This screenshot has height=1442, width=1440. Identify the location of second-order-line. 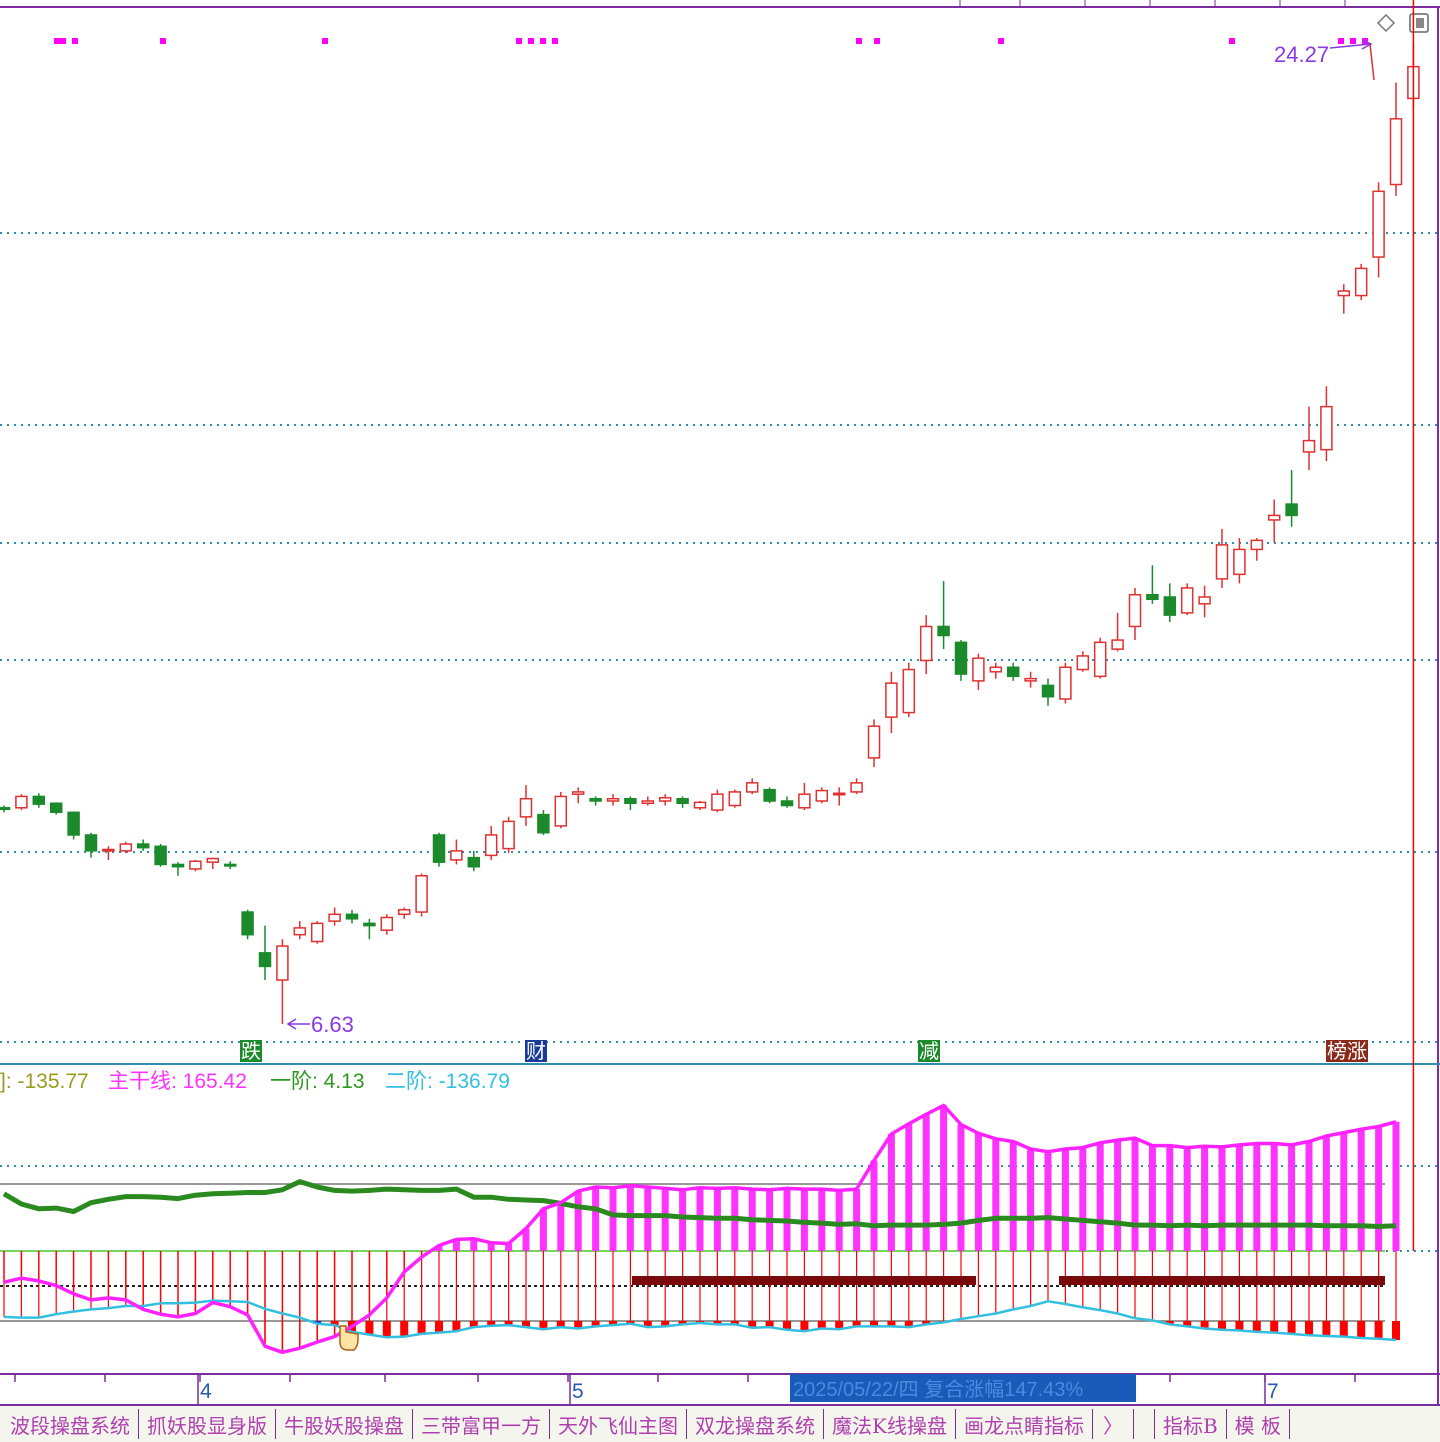
(700, 1320).